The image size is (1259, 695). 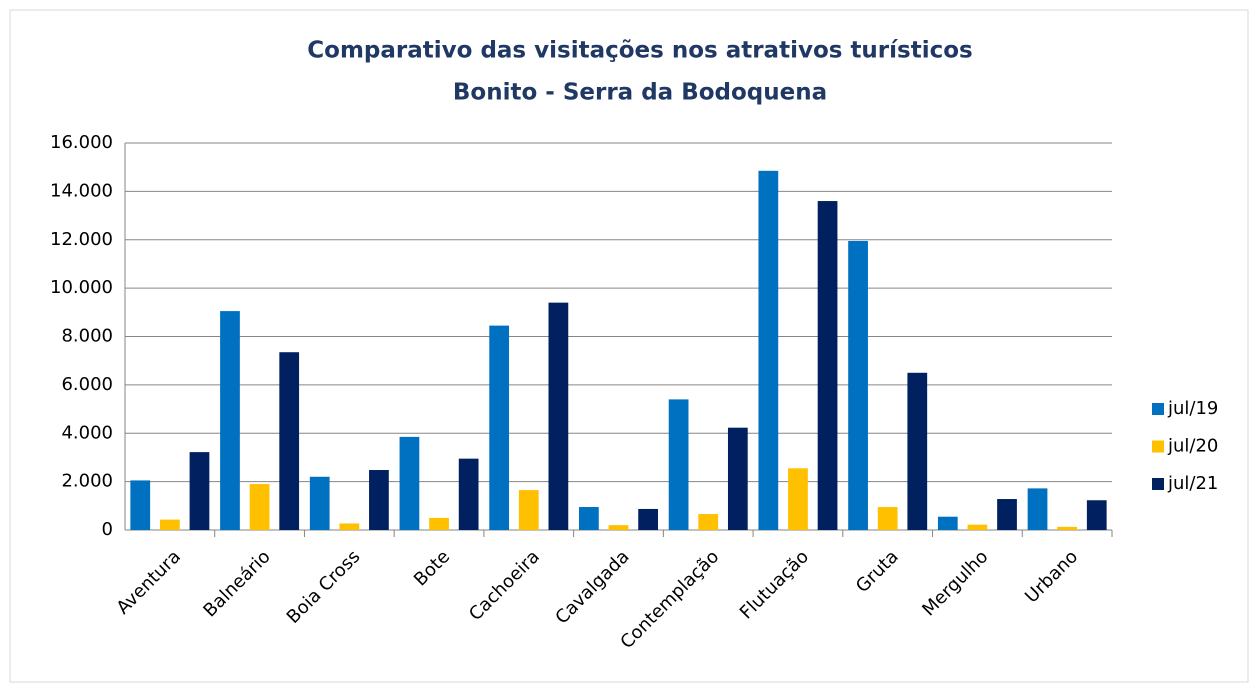 What do you see at coordinates (640, 93) in the screenshot?
I see `chart-subtitle: Bonito - Serra da Bodoquena` at bounding box center [640, 93].